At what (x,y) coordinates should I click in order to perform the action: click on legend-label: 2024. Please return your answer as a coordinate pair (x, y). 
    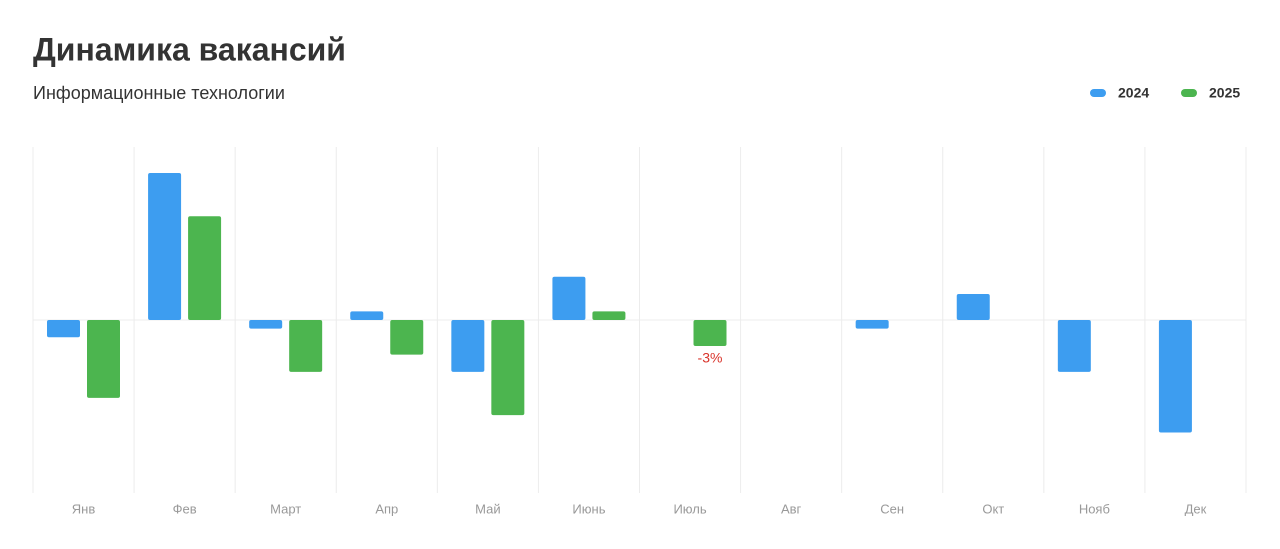
    Looking at the image, I should click on (1133, 93).